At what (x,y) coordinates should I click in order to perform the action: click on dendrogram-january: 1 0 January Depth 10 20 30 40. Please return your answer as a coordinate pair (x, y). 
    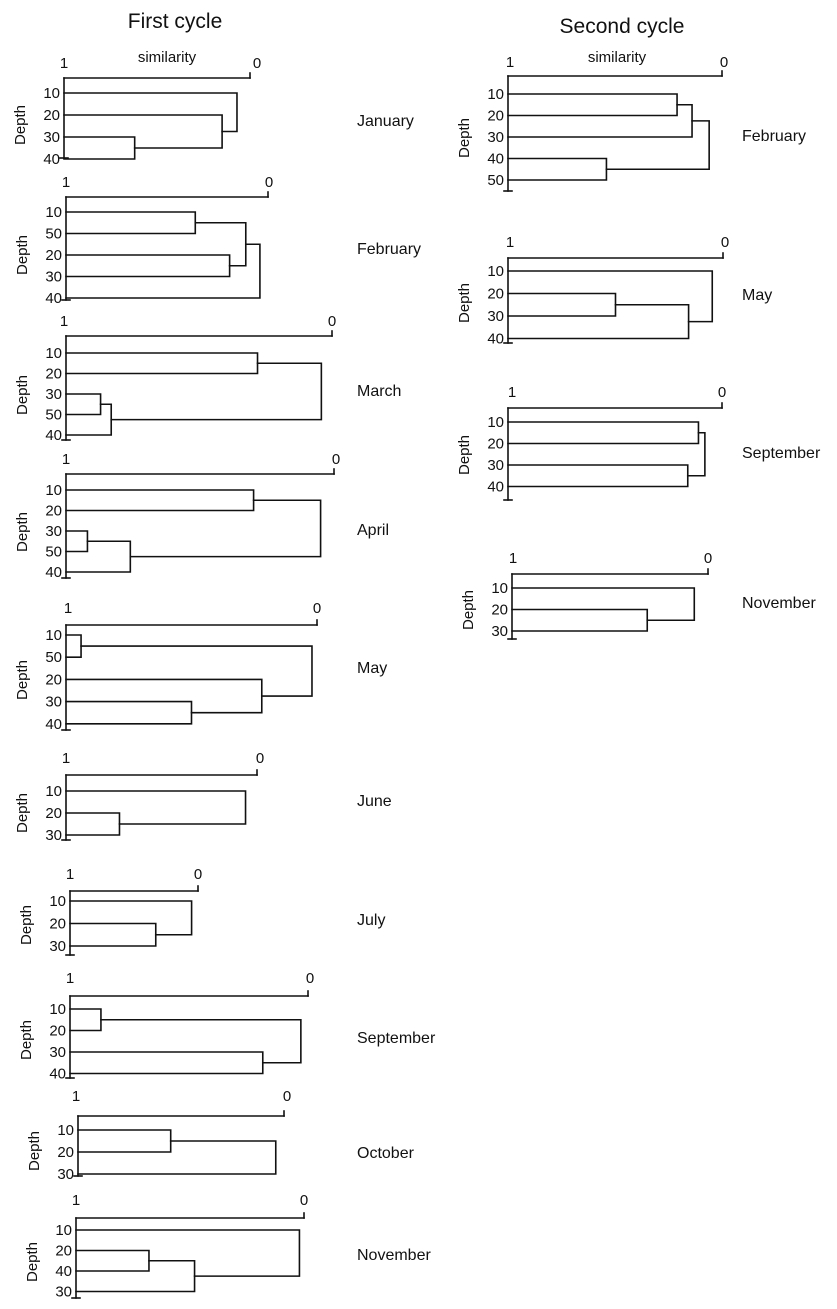
    Looking at the image, I should click on (213, 111).